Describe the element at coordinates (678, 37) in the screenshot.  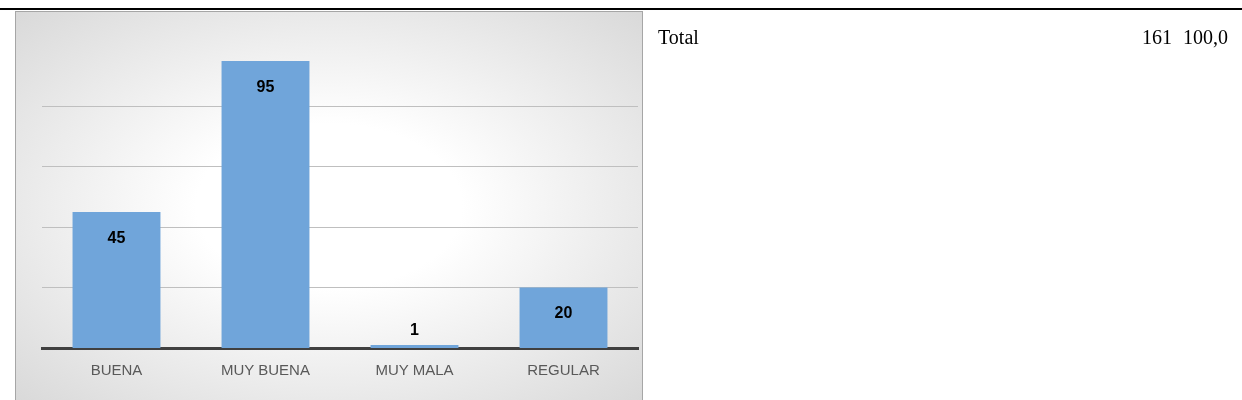
I see `text: Total` at that location.